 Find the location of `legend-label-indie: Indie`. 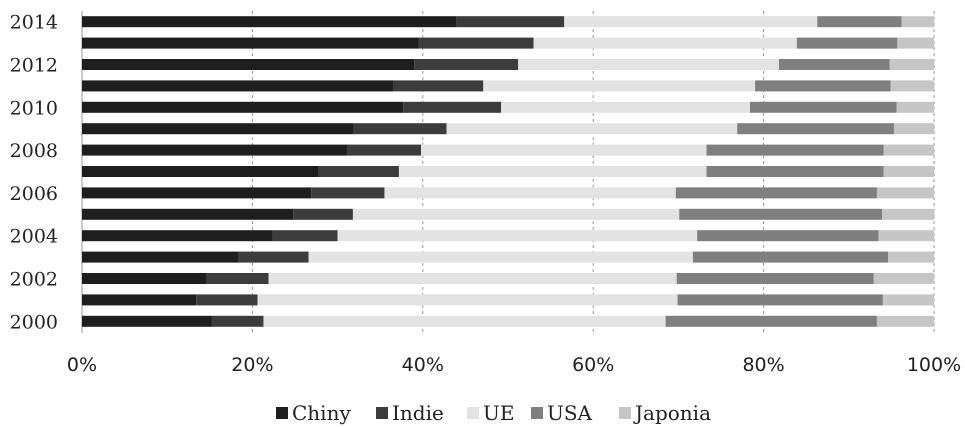

legend-label-indie: Indie is located at coordinates (418, 413).